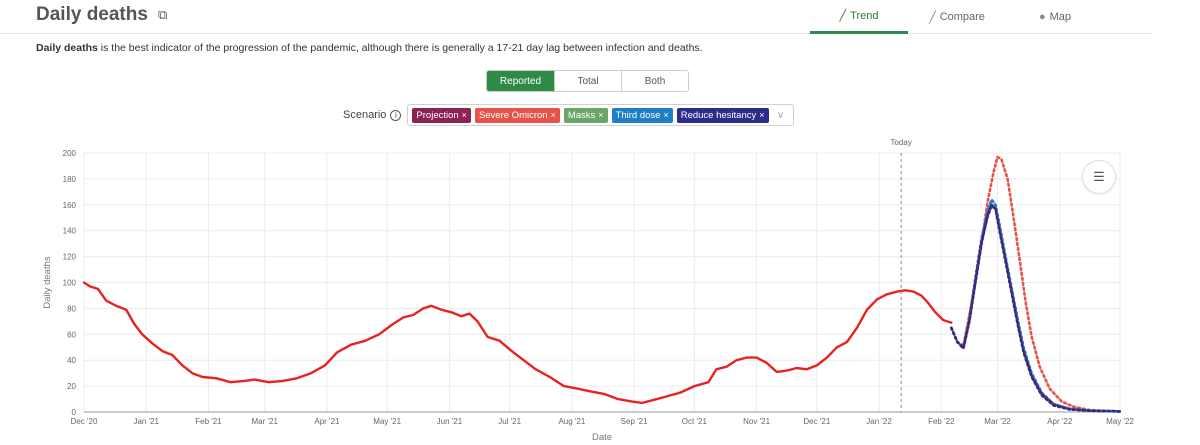 The height and width of the screenshot is (445, 1200). I want to click on chip-projection: Projection ×, so click(441, 115).